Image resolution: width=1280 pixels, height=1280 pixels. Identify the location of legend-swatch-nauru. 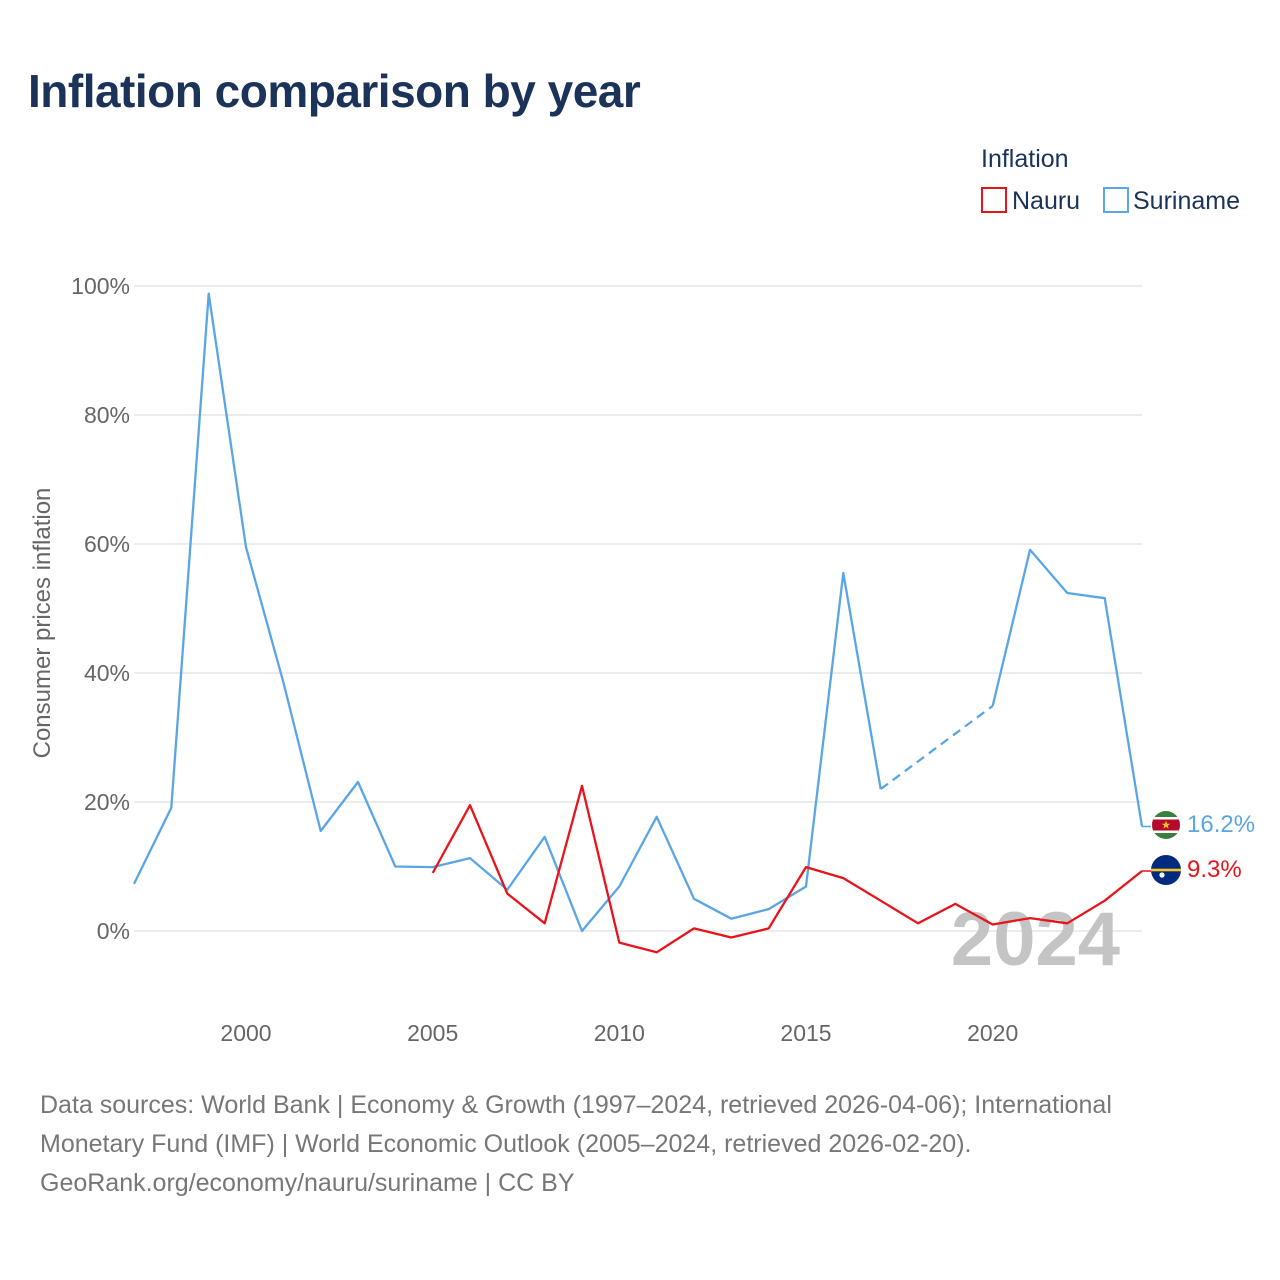
(994, 200).